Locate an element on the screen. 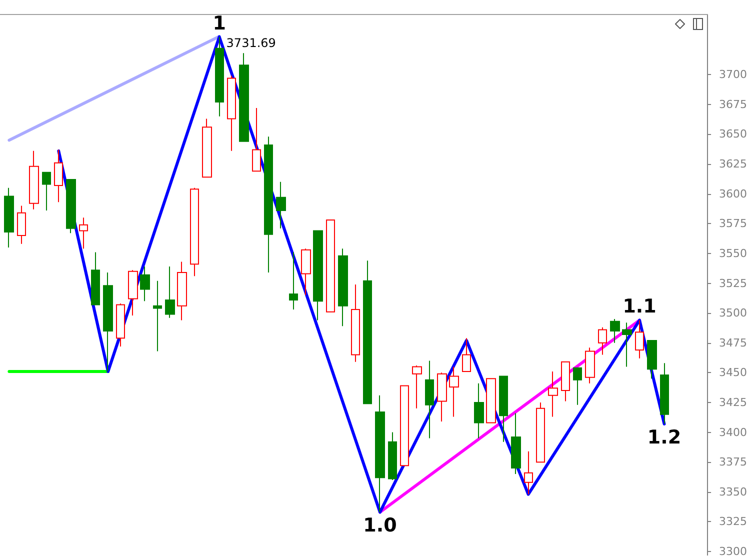 Image resolution: width=756 pixels, height=557 pixels. y-tick-label: 3525 is located at coordinates (733, 283).